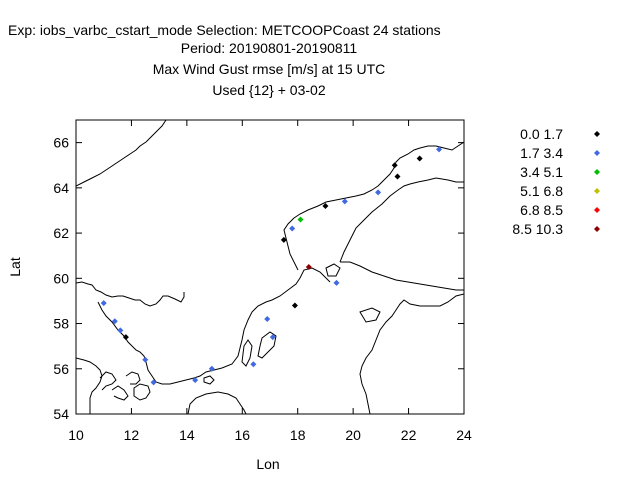  Describe the element at coordinates (269, 69) in the screenshot. I see `header-line3: Max Wind Gust rmse [m/s] at 15 UTC` at that location.